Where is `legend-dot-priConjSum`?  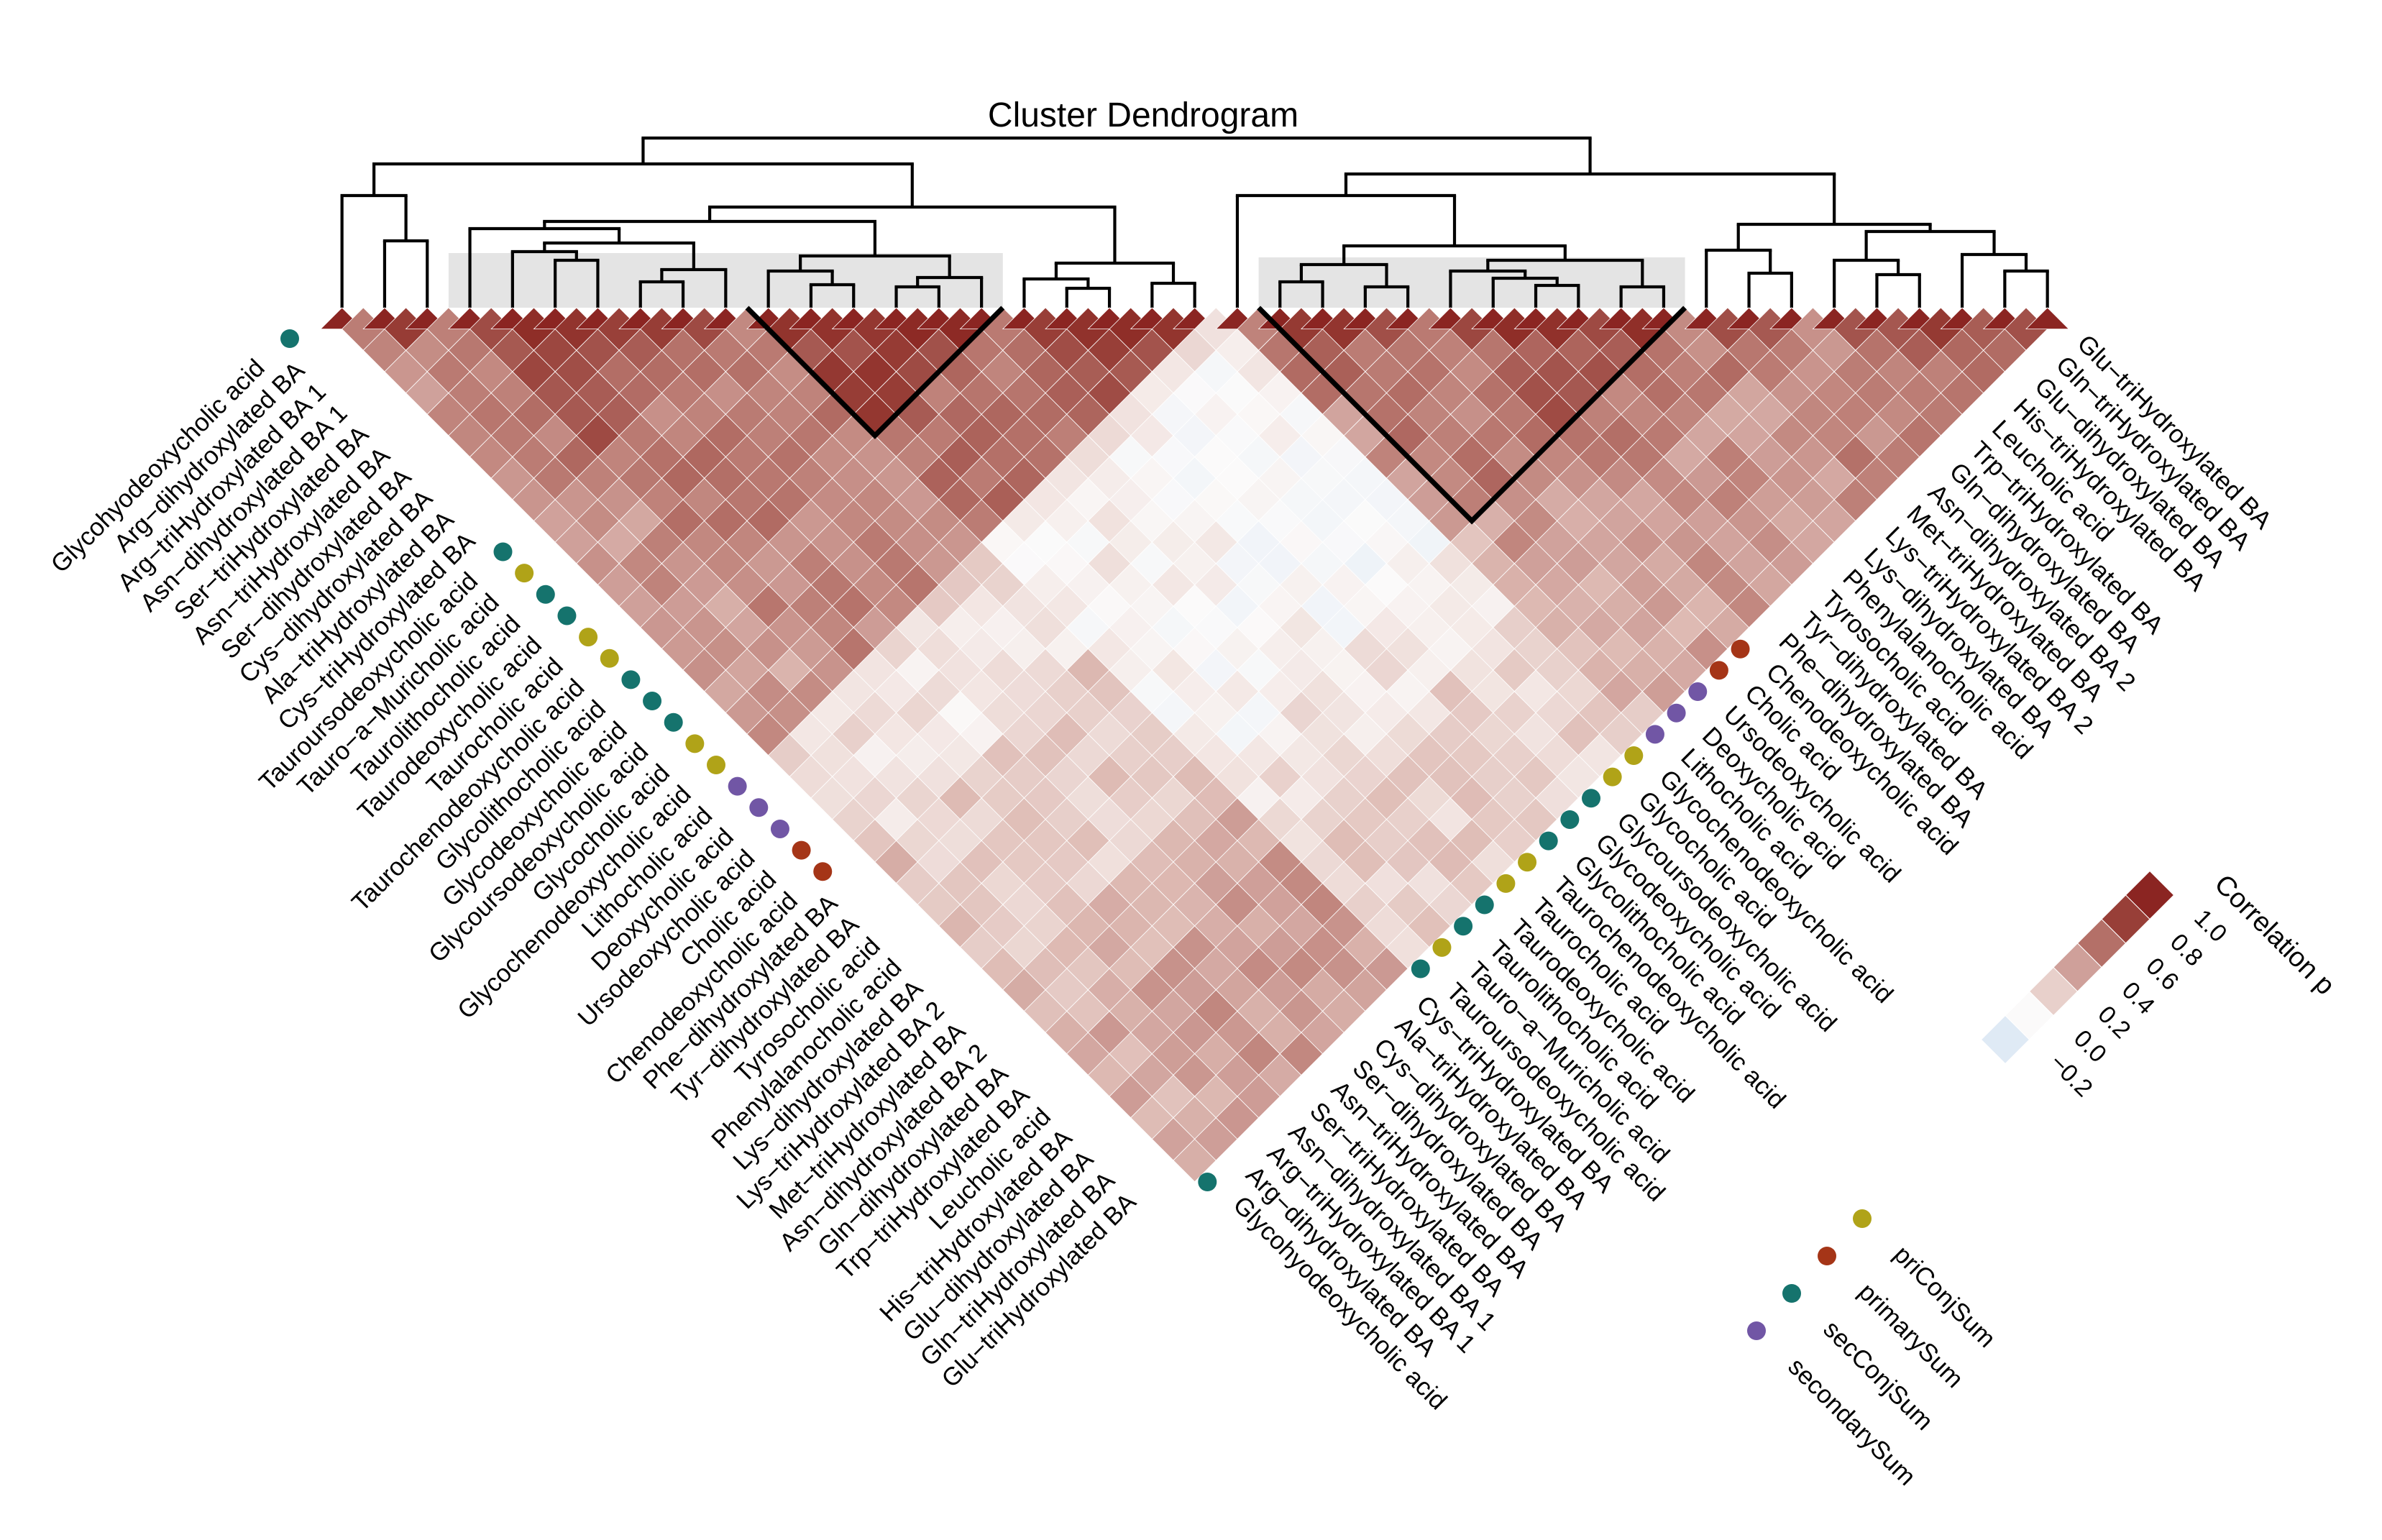
legend-dot-priConjSum is located at coordinates (1862, 1218).